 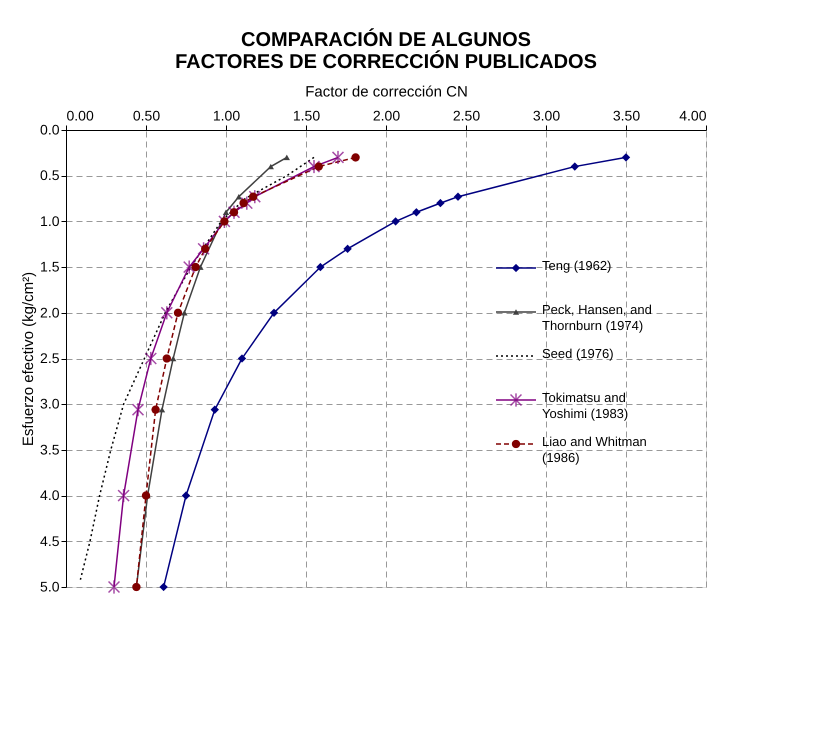 What do you see at coordinates (546, 116) in the screenshot?
I see `x-tick-label: 3.00` at bounding box center [546, 116].